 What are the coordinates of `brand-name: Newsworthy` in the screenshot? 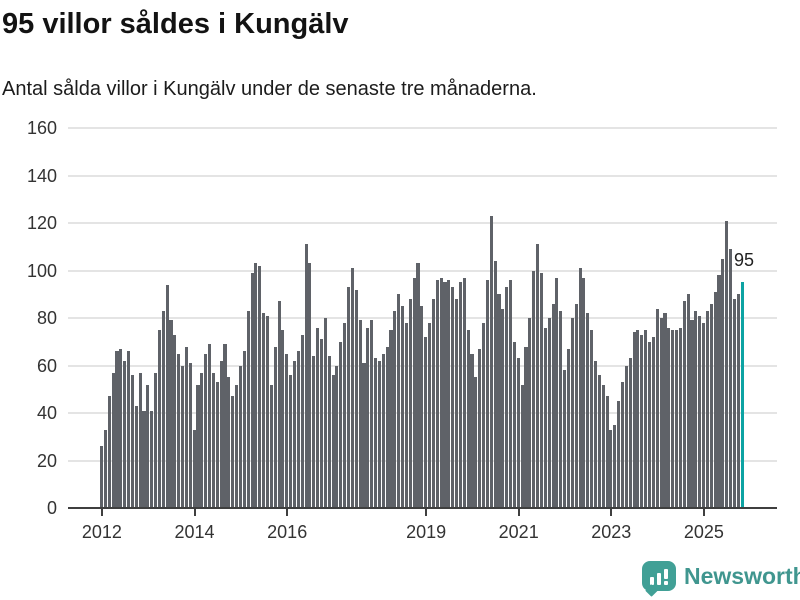 It's located at (742, 575).